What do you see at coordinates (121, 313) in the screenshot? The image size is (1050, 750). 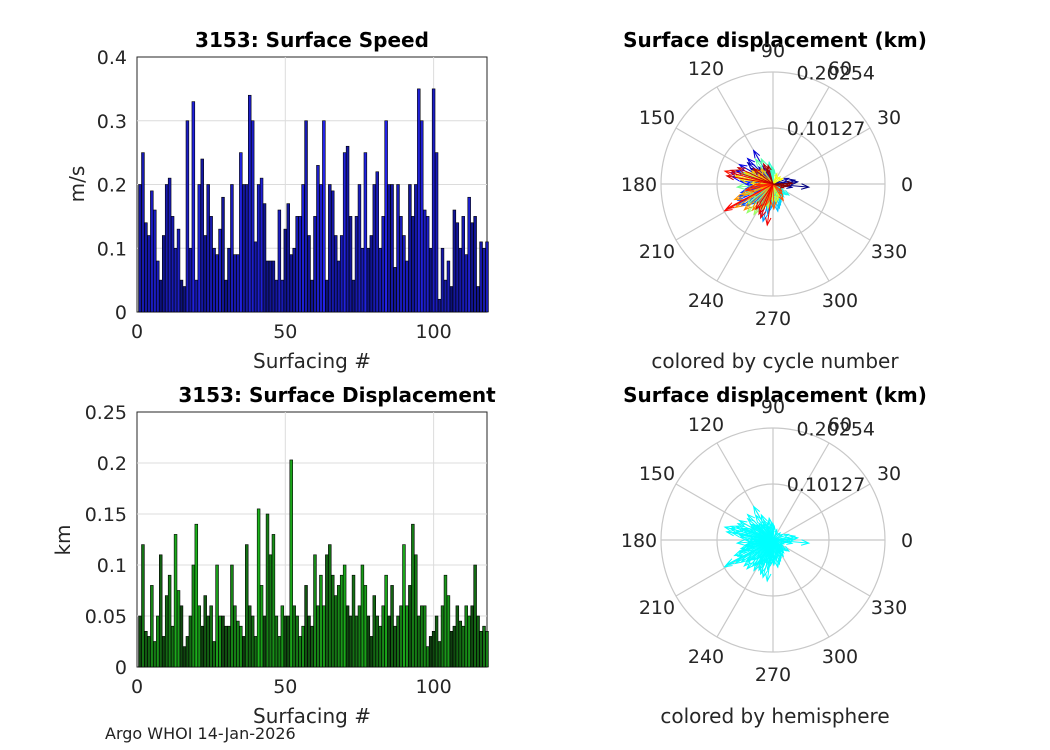 I see `y-tick-label: 0` at bounding box center [121, 313].